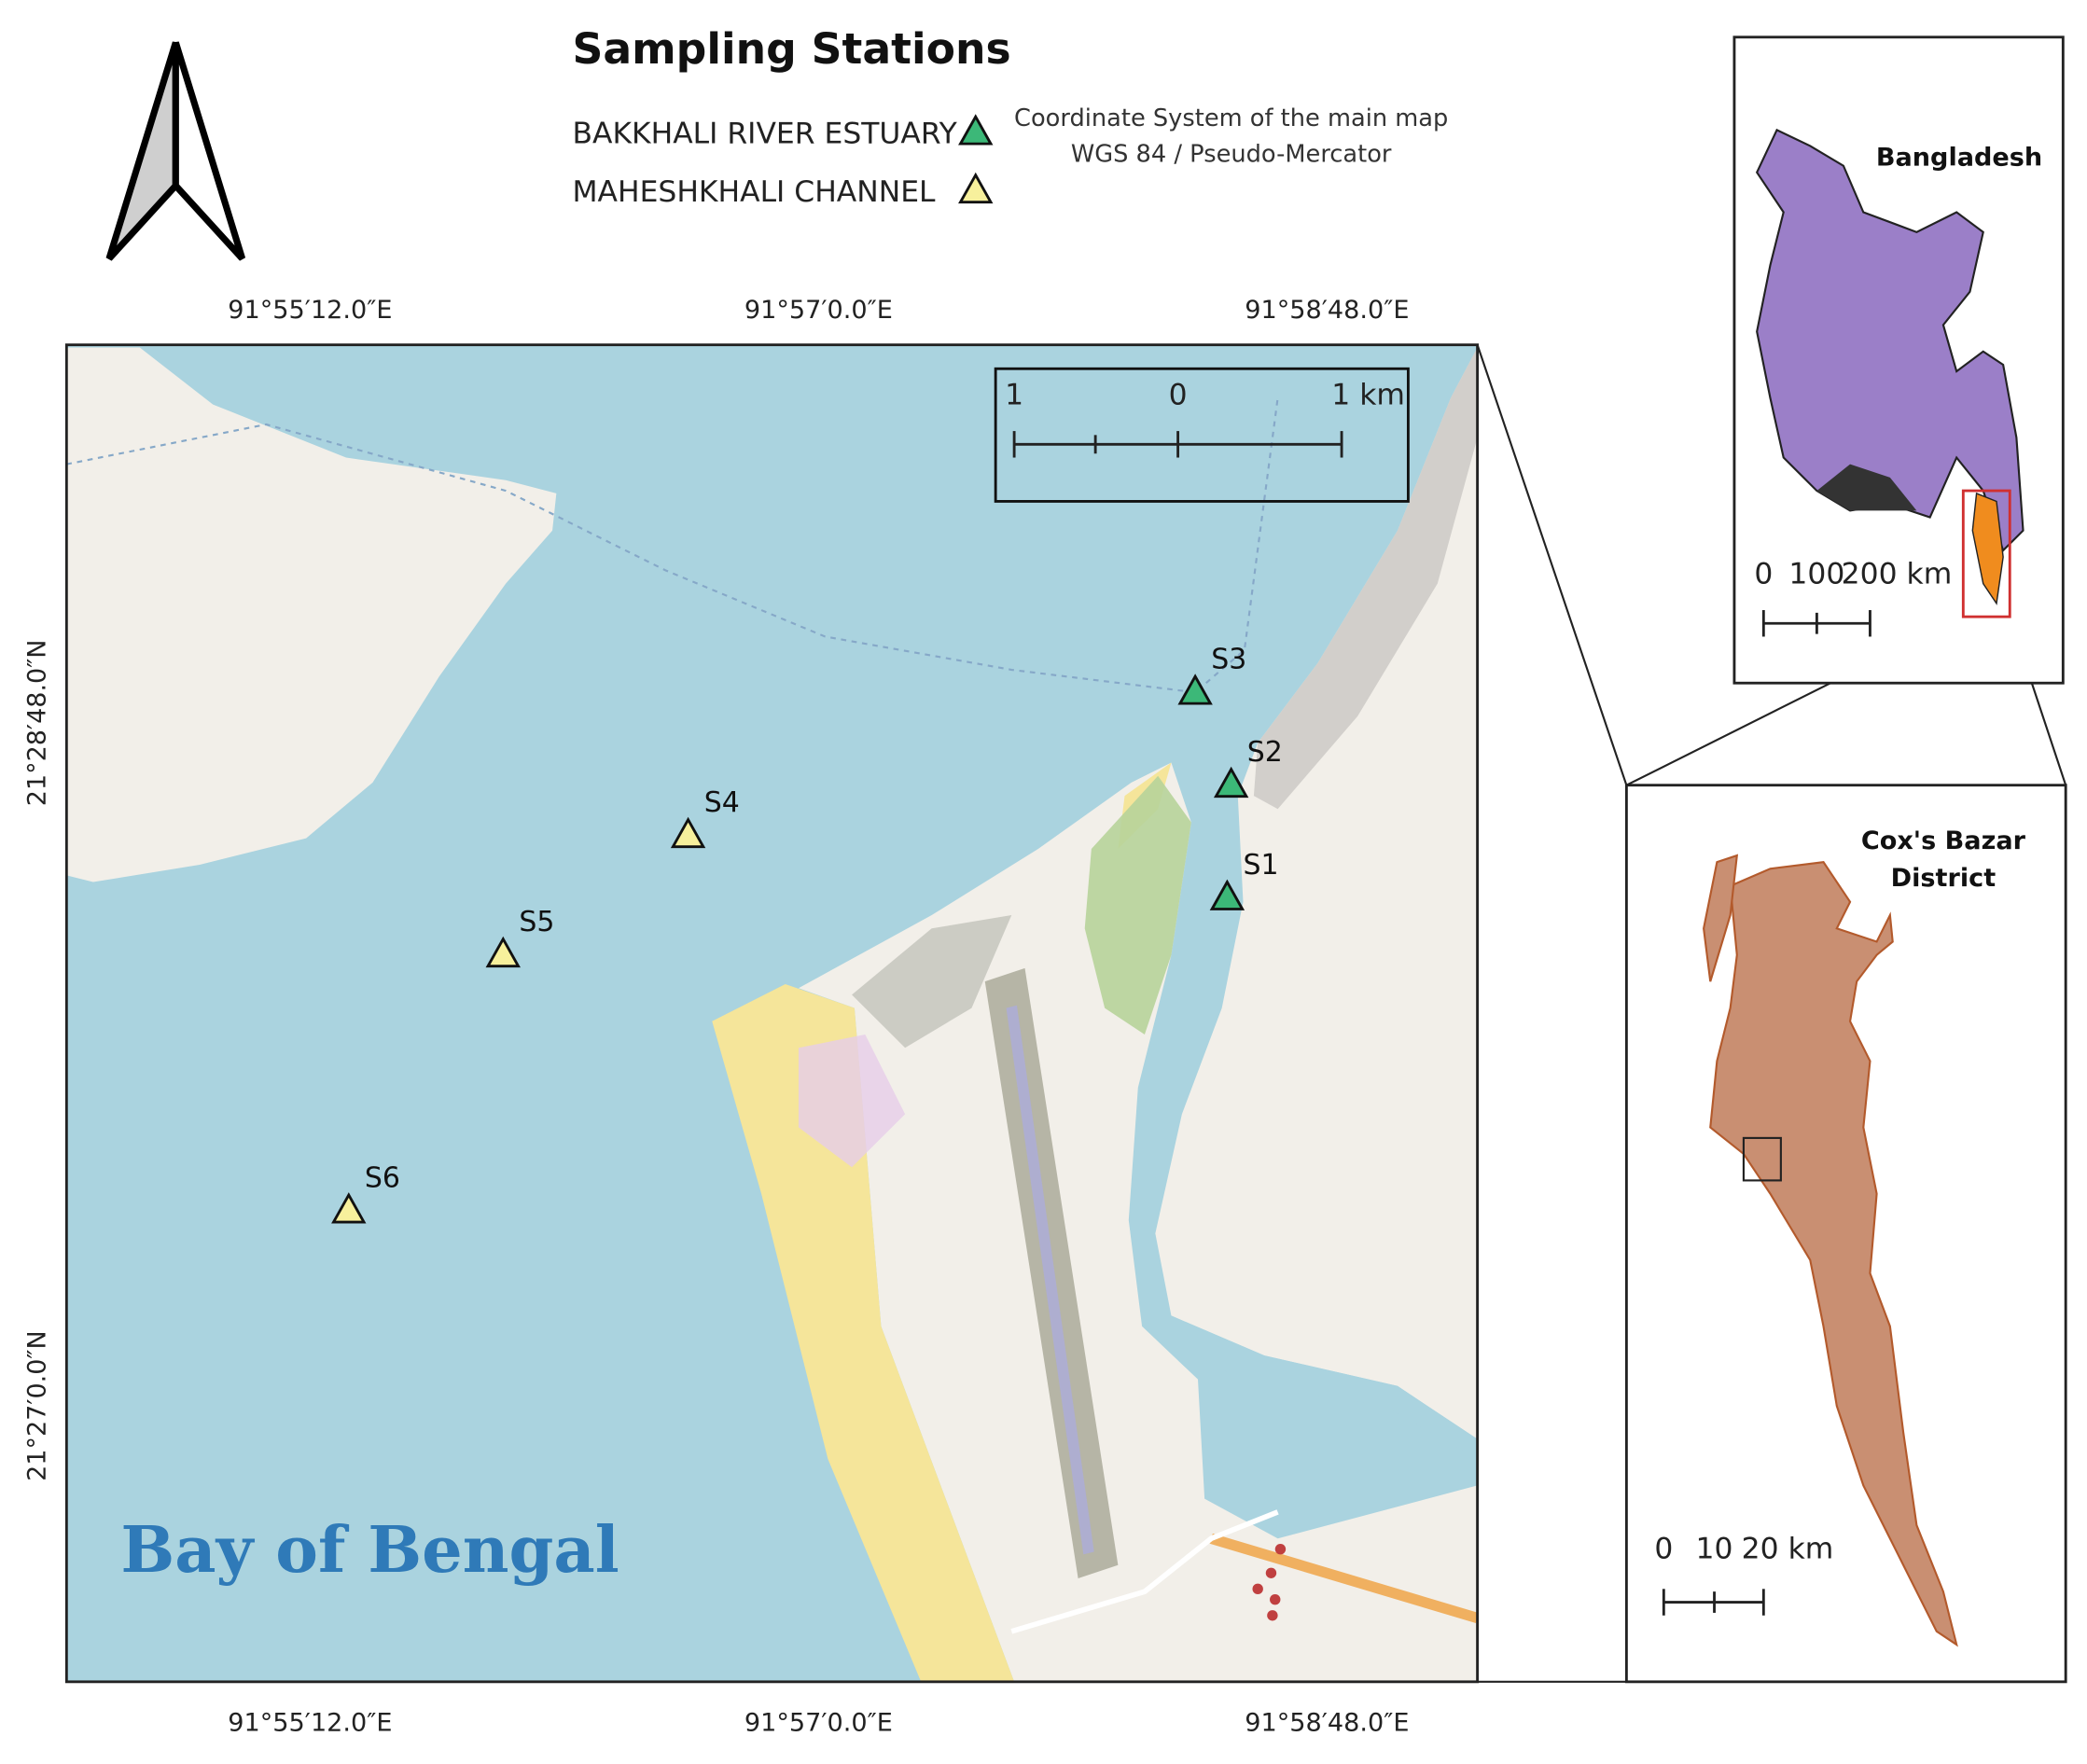 The height and width of the screenshot is (1764, 2087). I want to click on station-label: S6, so click(382, 1178).